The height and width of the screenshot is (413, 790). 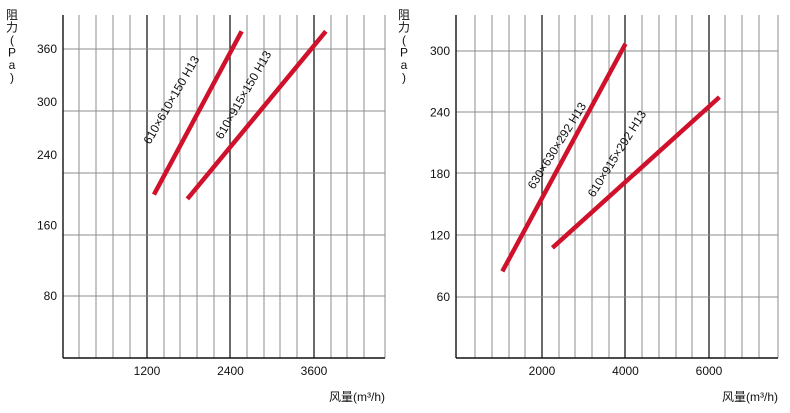 I want to click on y-tick-label: 120, so click(x=440, y=236).